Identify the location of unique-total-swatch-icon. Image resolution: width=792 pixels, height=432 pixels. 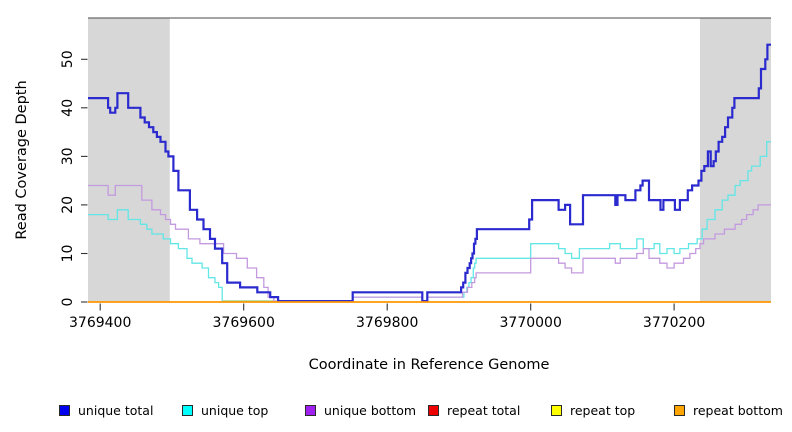
(64, 410).